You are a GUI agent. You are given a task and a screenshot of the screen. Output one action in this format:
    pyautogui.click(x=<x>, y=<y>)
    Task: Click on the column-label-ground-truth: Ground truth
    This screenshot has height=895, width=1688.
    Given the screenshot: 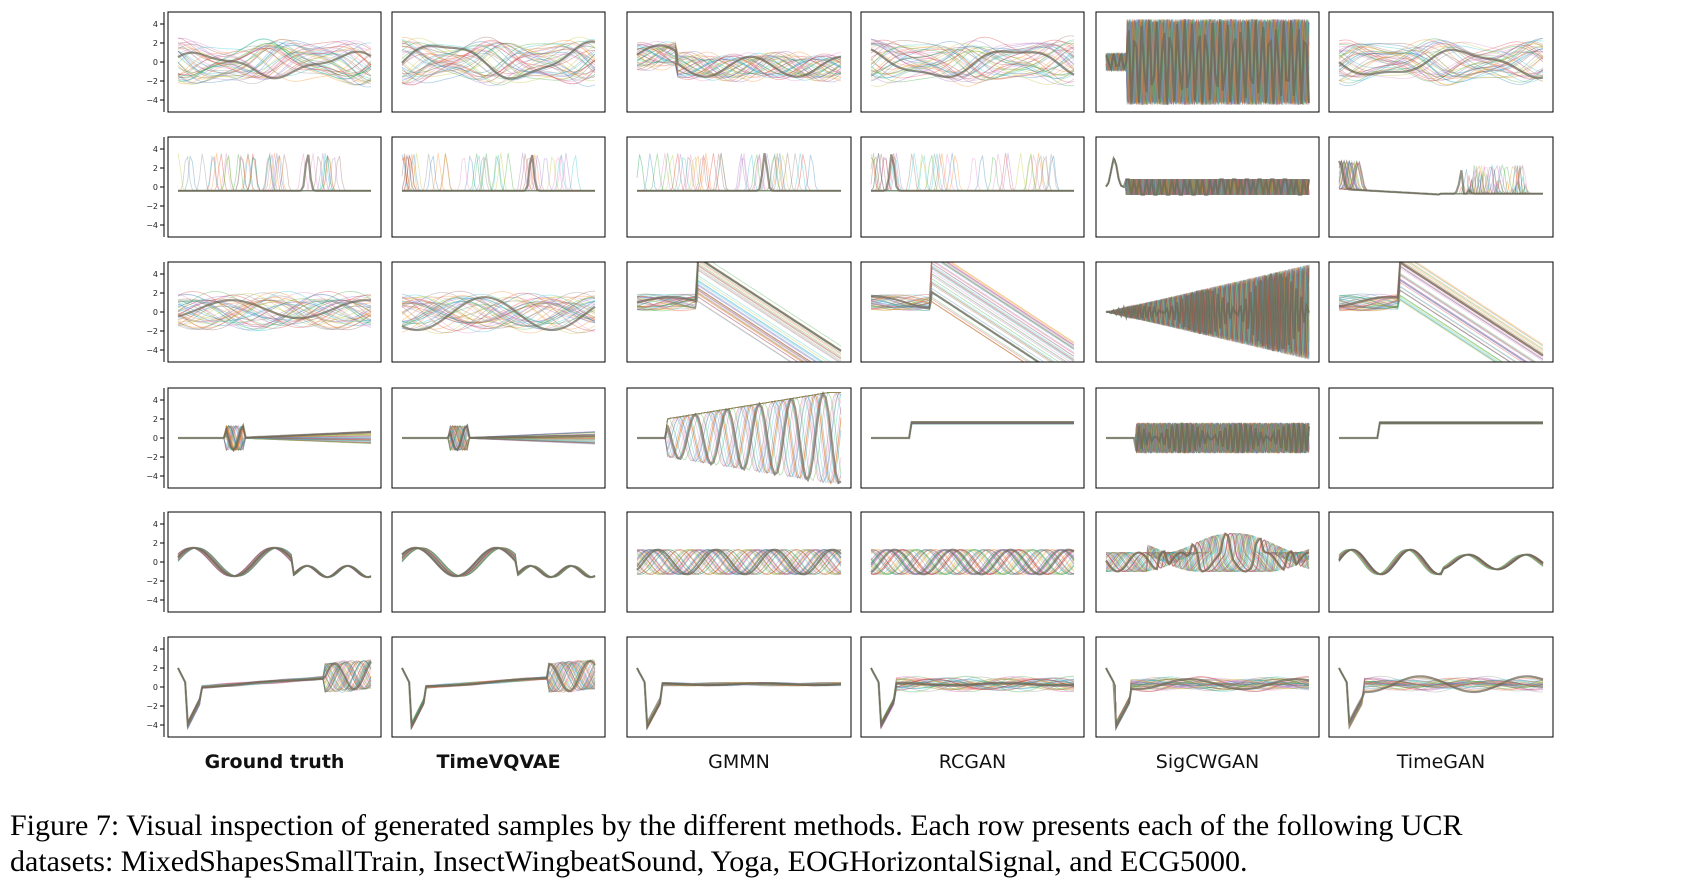 What is the action you would take?
    pyautogui.click(x=275, y=762)
    